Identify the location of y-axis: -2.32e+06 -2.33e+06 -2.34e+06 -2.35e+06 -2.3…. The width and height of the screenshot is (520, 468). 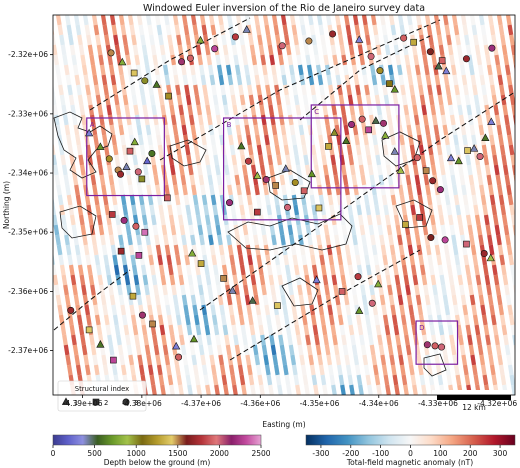
(30, 202).